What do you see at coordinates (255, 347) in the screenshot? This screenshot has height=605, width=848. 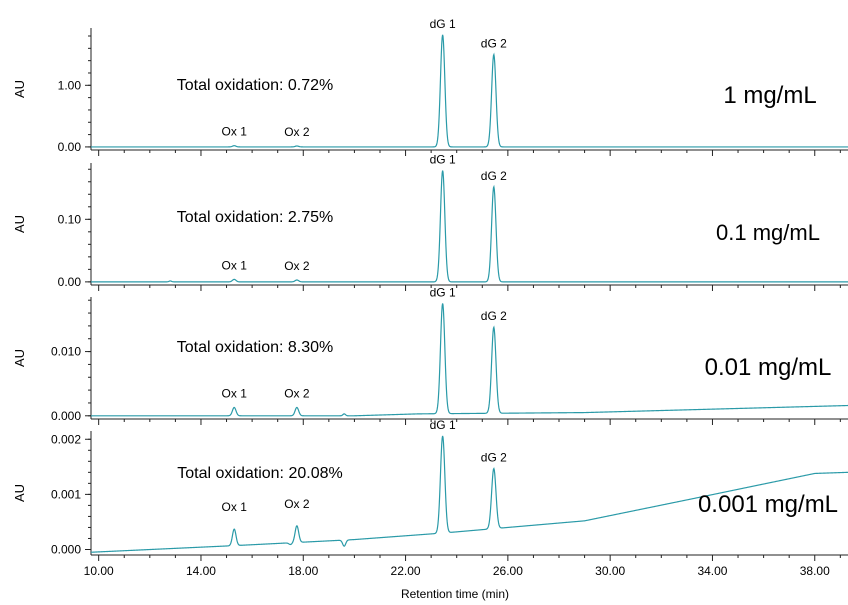 I see `total-oxidation-annotation: Total oxidation: 8.30%` at bounding box center [255, 347].